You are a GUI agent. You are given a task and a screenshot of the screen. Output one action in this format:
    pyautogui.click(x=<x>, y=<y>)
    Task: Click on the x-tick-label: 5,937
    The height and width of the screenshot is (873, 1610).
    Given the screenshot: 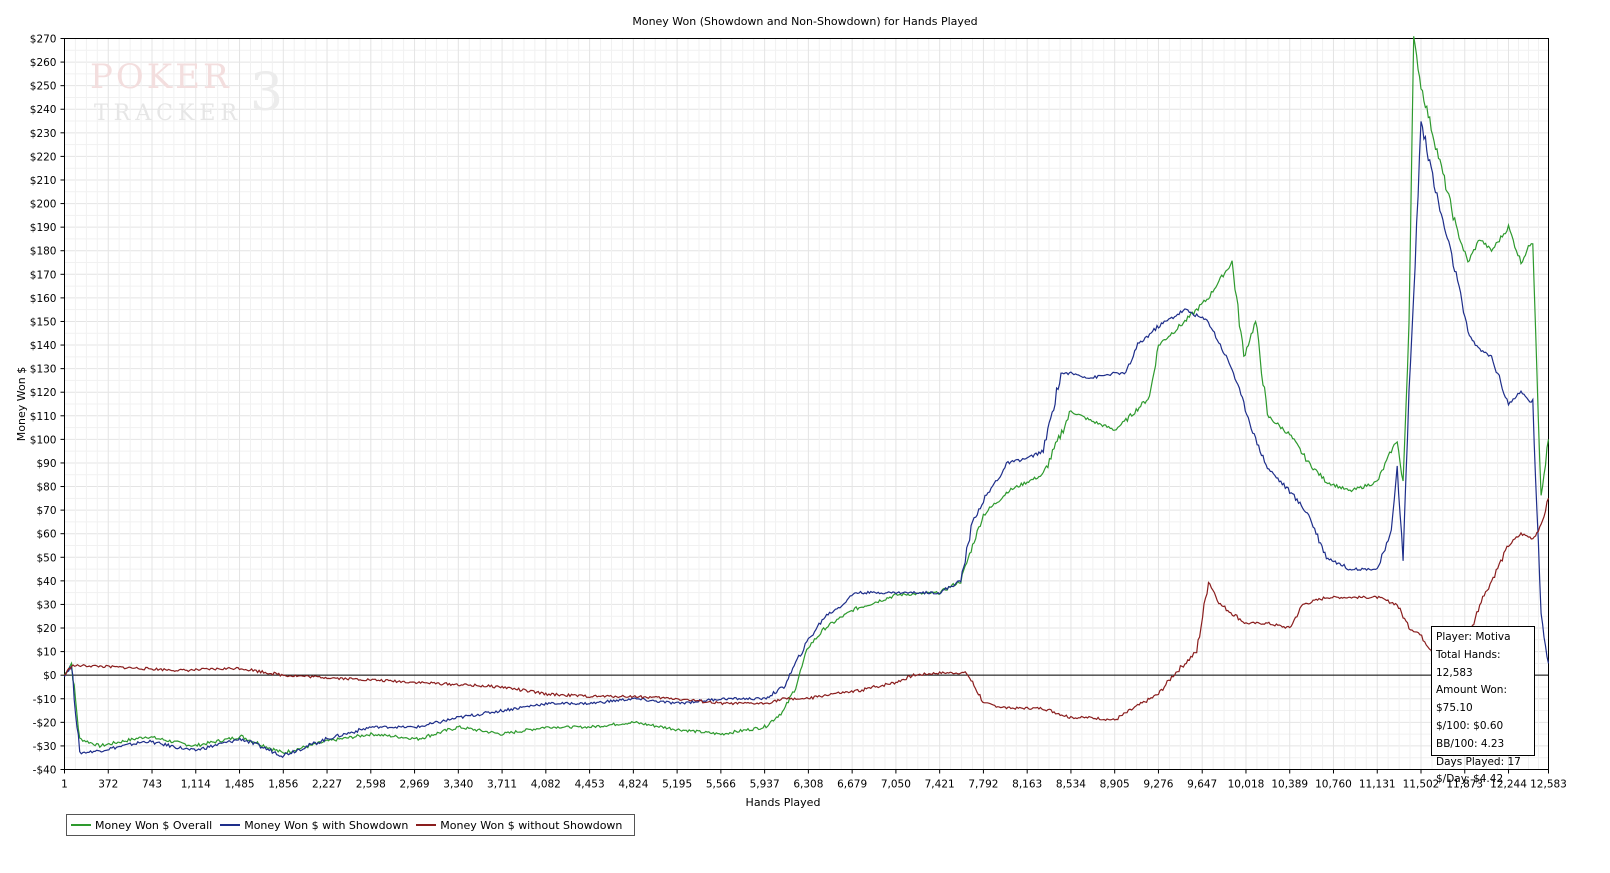 What is the action you would take?
    pyautogui.click(x=765, y=785)
    